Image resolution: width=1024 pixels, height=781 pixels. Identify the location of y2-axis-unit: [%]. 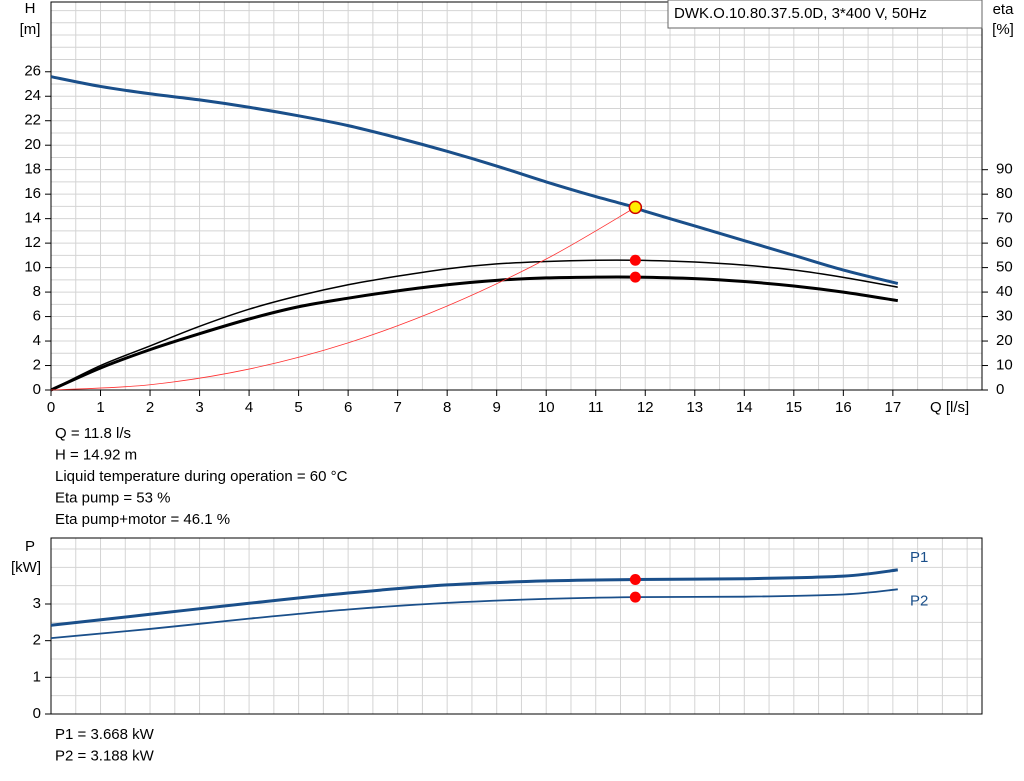
(1003, 29).